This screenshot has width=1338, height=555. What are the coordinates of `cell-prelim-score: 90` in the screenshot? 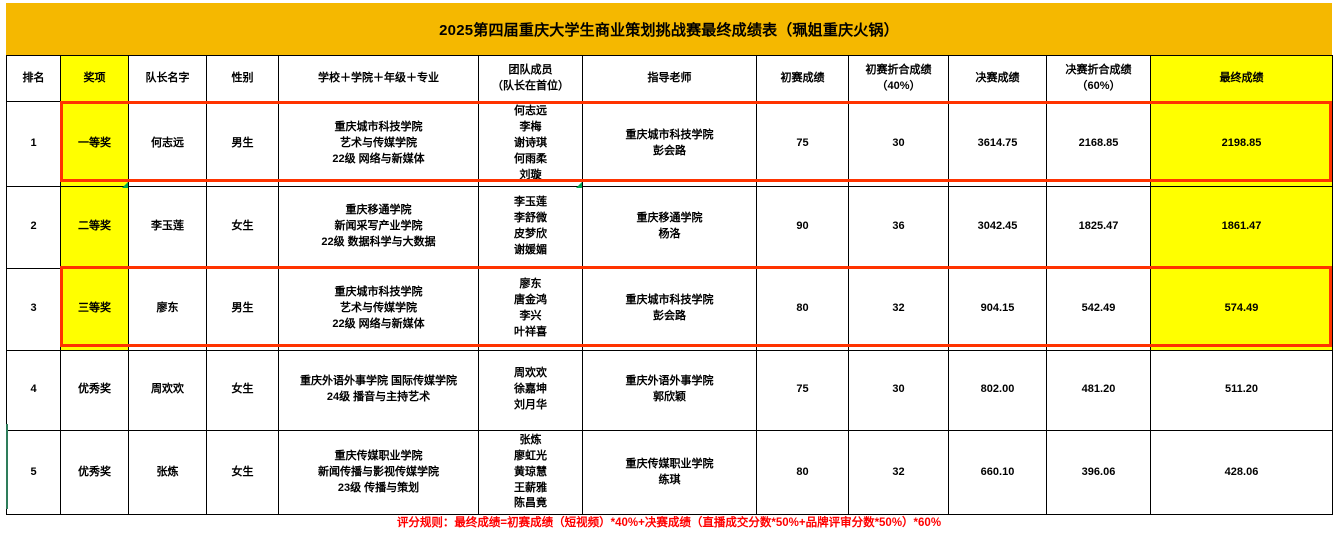 It's located at (802, 227).